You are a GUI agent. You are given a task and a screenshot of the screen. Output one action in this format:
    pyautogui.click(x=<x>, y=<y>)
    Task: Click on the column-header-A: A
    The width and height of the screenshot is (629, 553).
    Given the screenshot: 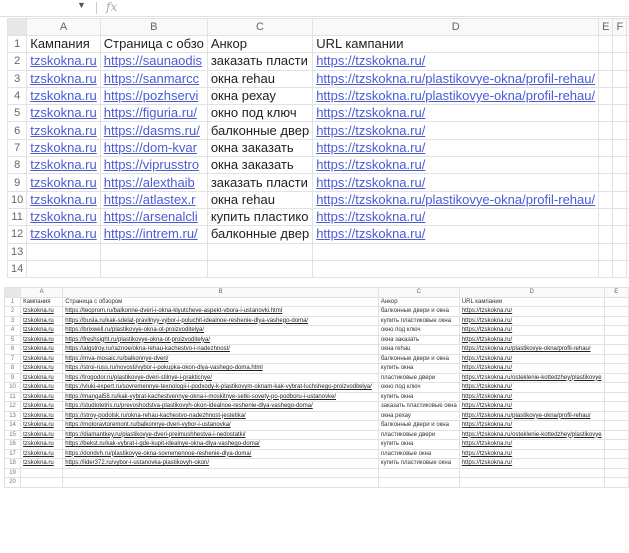 What is the action you would take?
    pyautogui.click(x=63, y=27)
    